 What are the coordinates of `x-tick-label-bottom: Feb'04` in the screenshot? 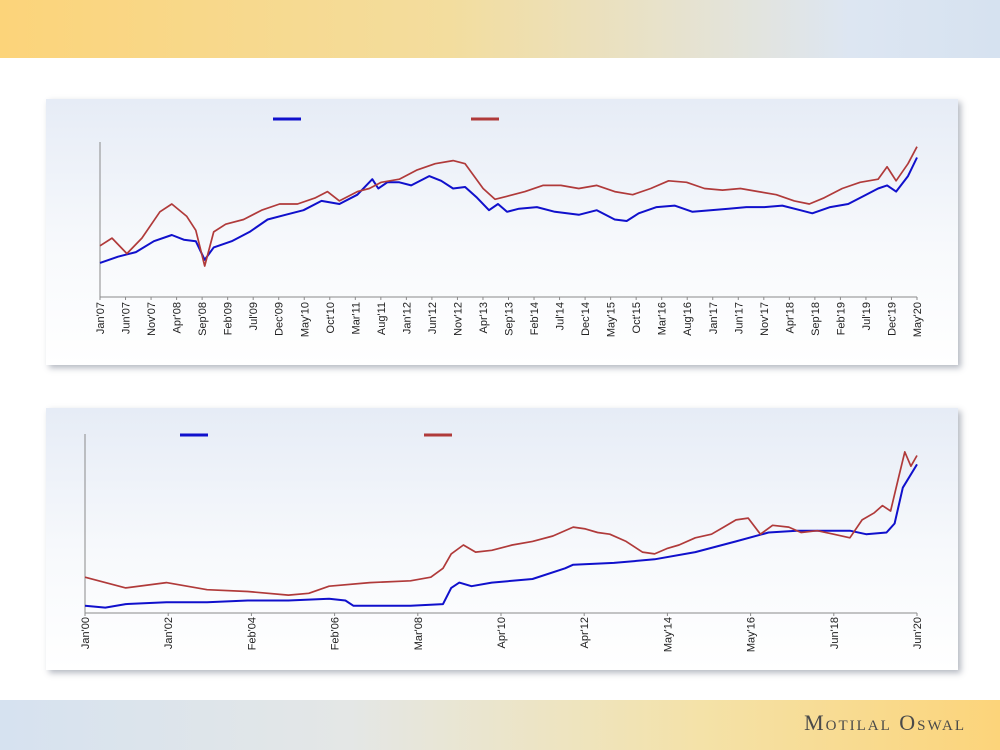 It's located at (252, 633).